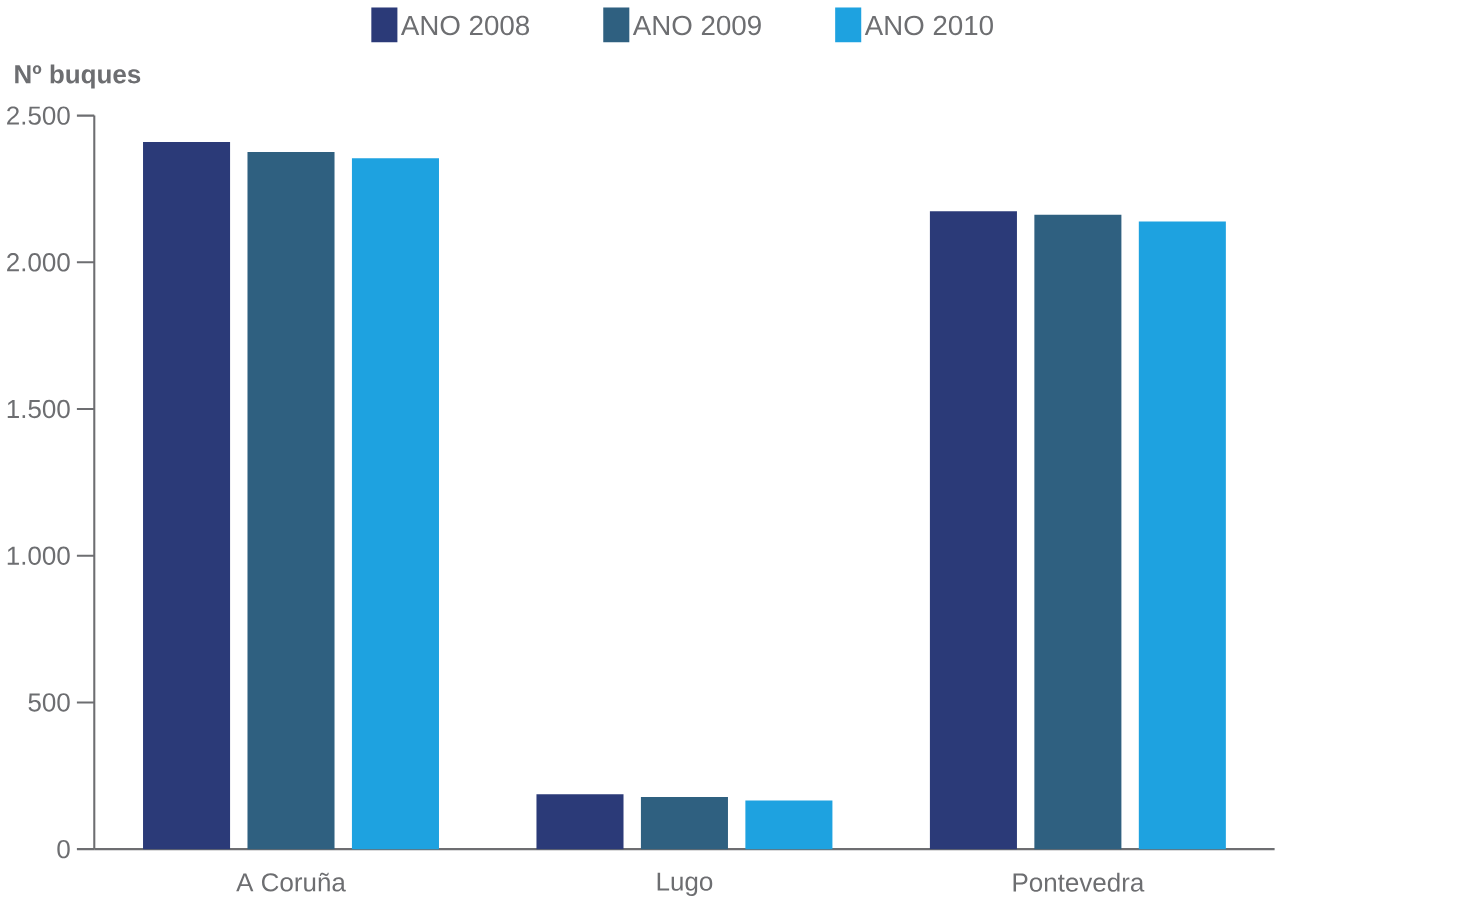 Image resolution: width=1480 pixels, height=903 pixels. Describe the element at coordinates (38, 262) in the screenshot. I see `y-tick-label: 2.000` at that location.